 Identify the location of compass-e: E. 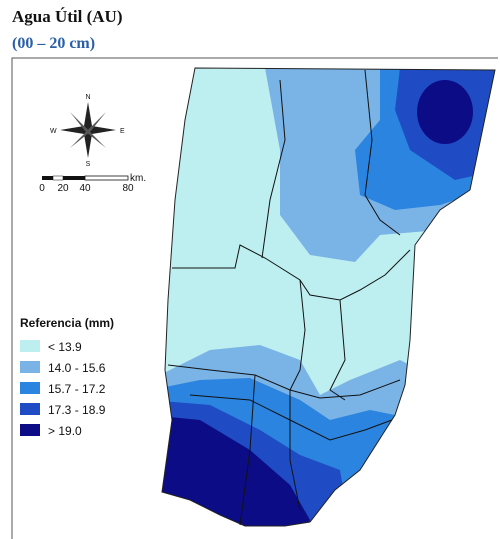
(122, 131).